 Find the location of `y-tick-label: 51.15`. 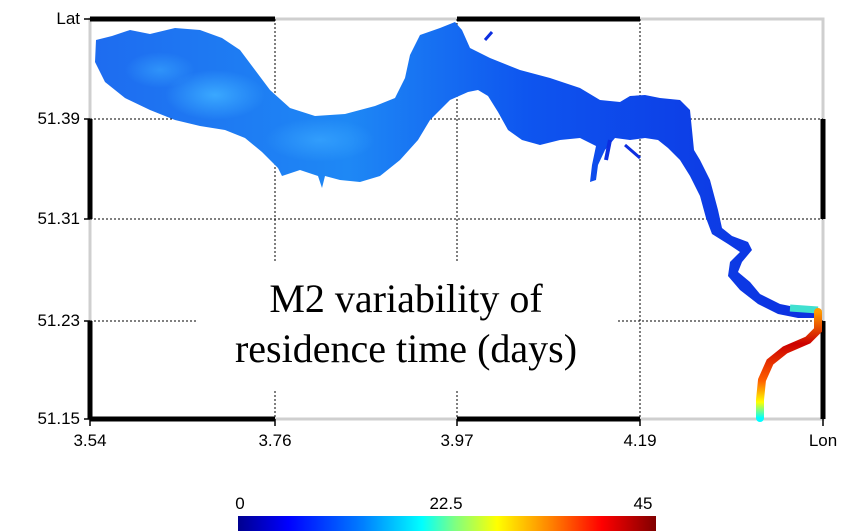

y-tick-label: 51.15 is located at coordinates (58, 418).